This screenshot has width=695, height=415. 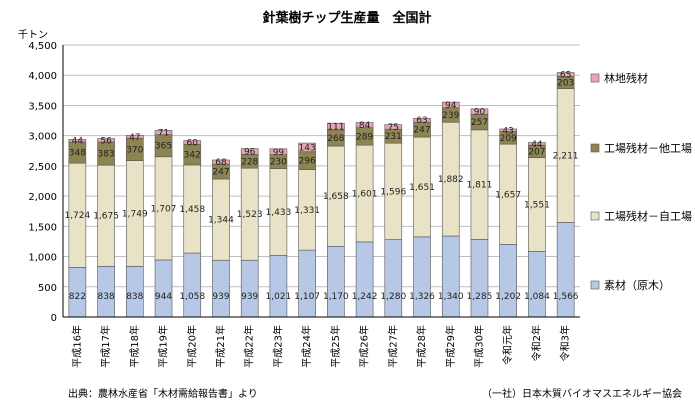 What do you see at coordinates (422, 188) in the screenshot?
I see `data-label: 1,651` at bounding box center [422, 188].